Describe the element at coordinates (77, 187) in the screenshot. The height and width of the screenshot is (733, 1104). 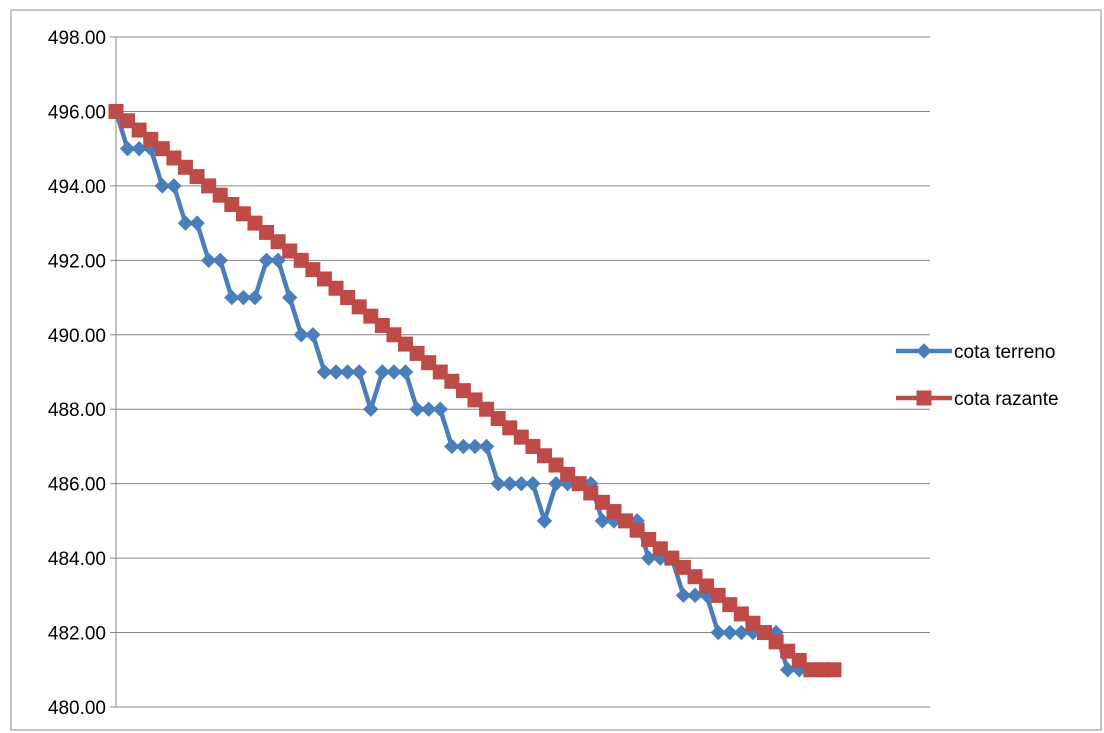
I see `y-tick-label: 494.00` at that location.